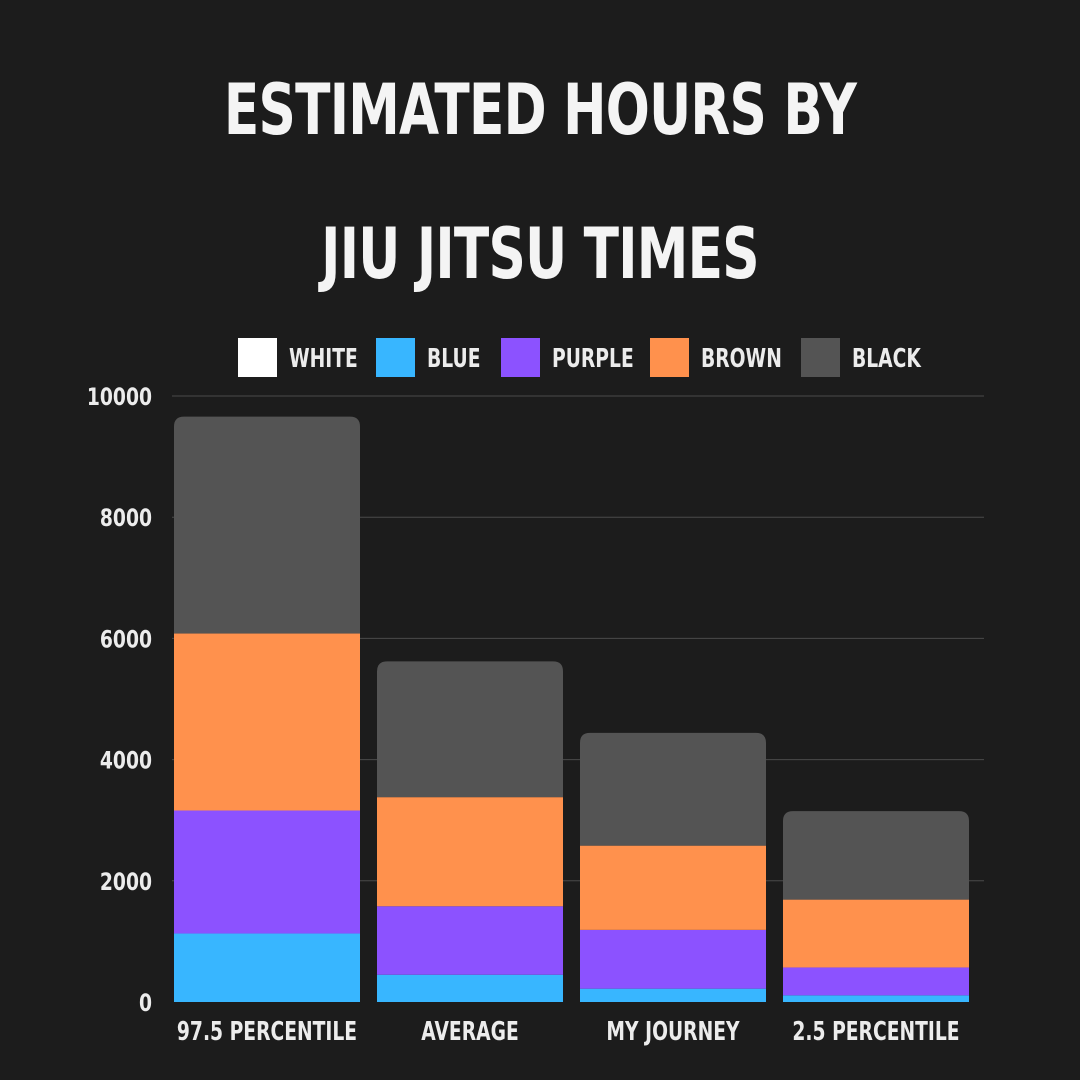  I want to click on legend-label-black: BLACK, so click(887, 359).